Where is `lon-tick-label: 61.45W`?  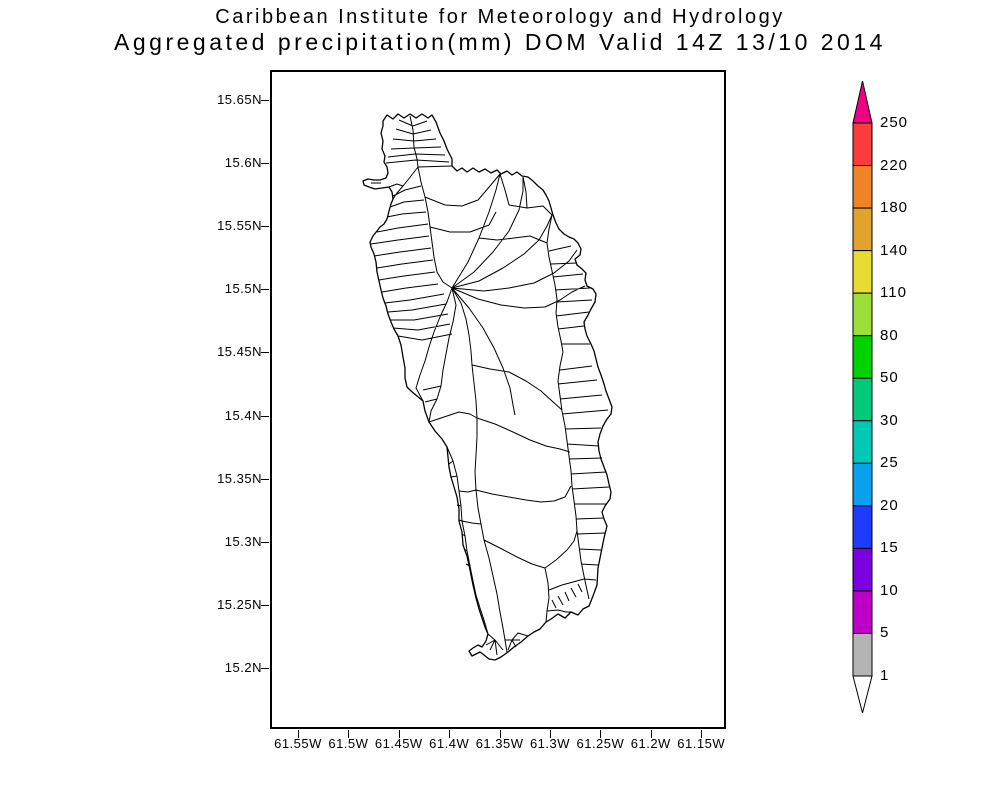
lon-tick-label: 61.45W is located at coordinates (398, 743).